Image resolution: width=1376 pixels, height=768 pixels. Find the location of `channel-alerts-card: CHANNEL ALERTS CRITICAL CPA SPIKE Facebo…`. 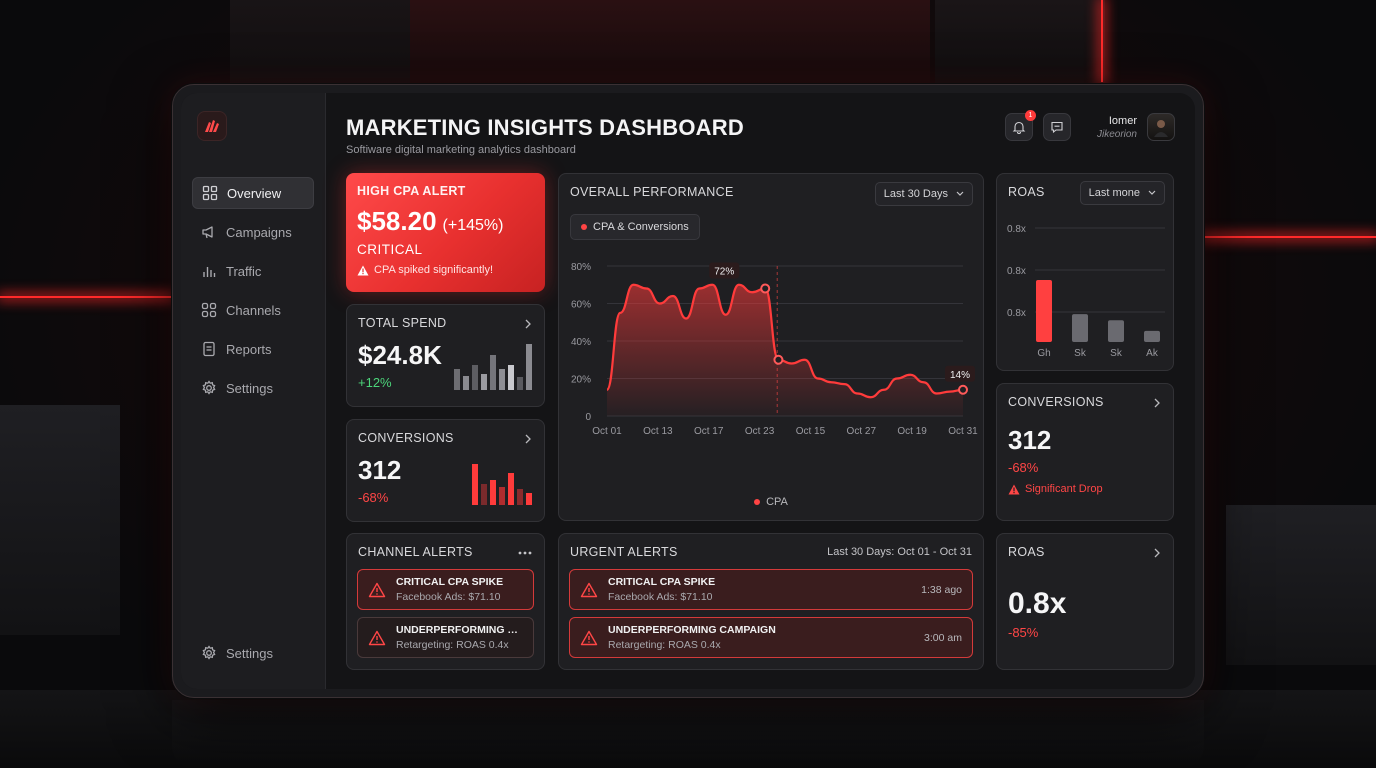

channel-alerts-card: CHANNEL ALERTS CRITICAL CPA SPIKE Facebo… is located at coordinates (445, 601).